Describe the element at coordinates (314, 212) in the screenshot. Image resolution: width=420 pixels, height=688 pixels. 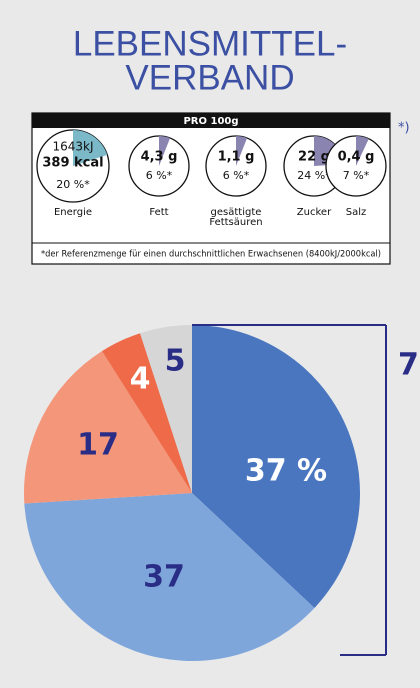
I see `nutrient-name: Zucker` at that location.